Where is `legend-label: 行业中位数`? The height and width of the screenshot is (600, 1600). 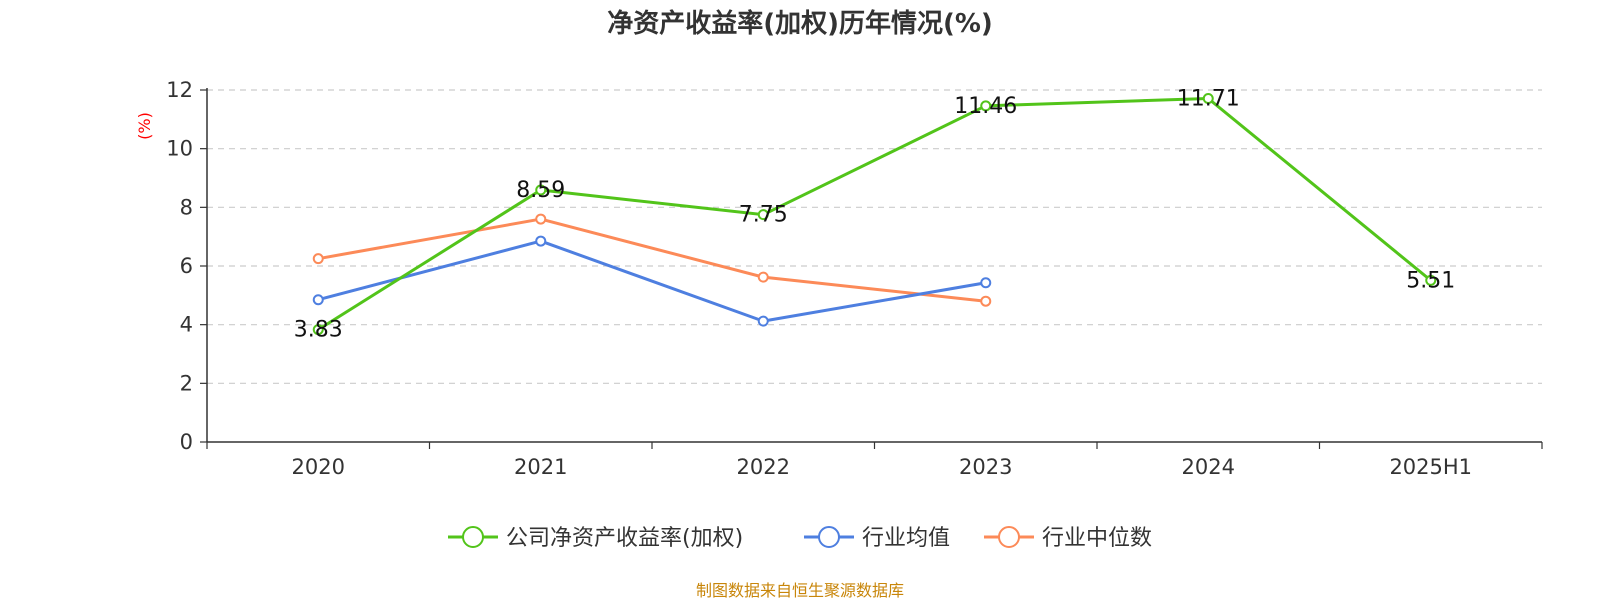
legend-label: 行业中位数 is located at coordinates (1097, 538).